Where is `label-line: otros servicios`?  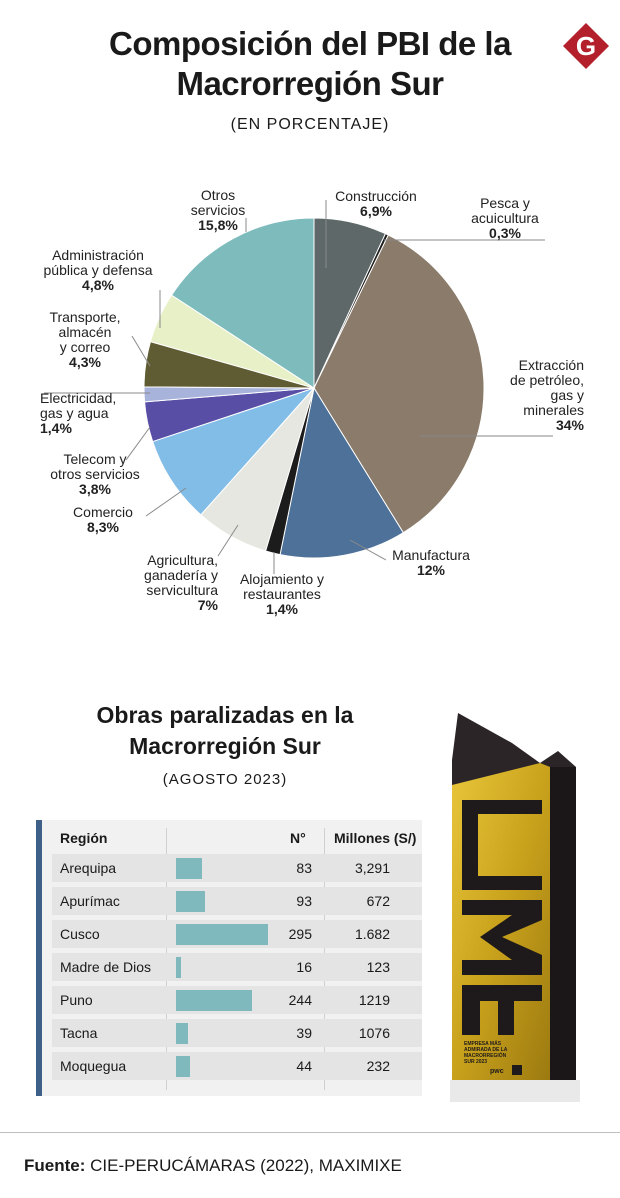 label-line: otros servicios is located at coordinates (95, 474).